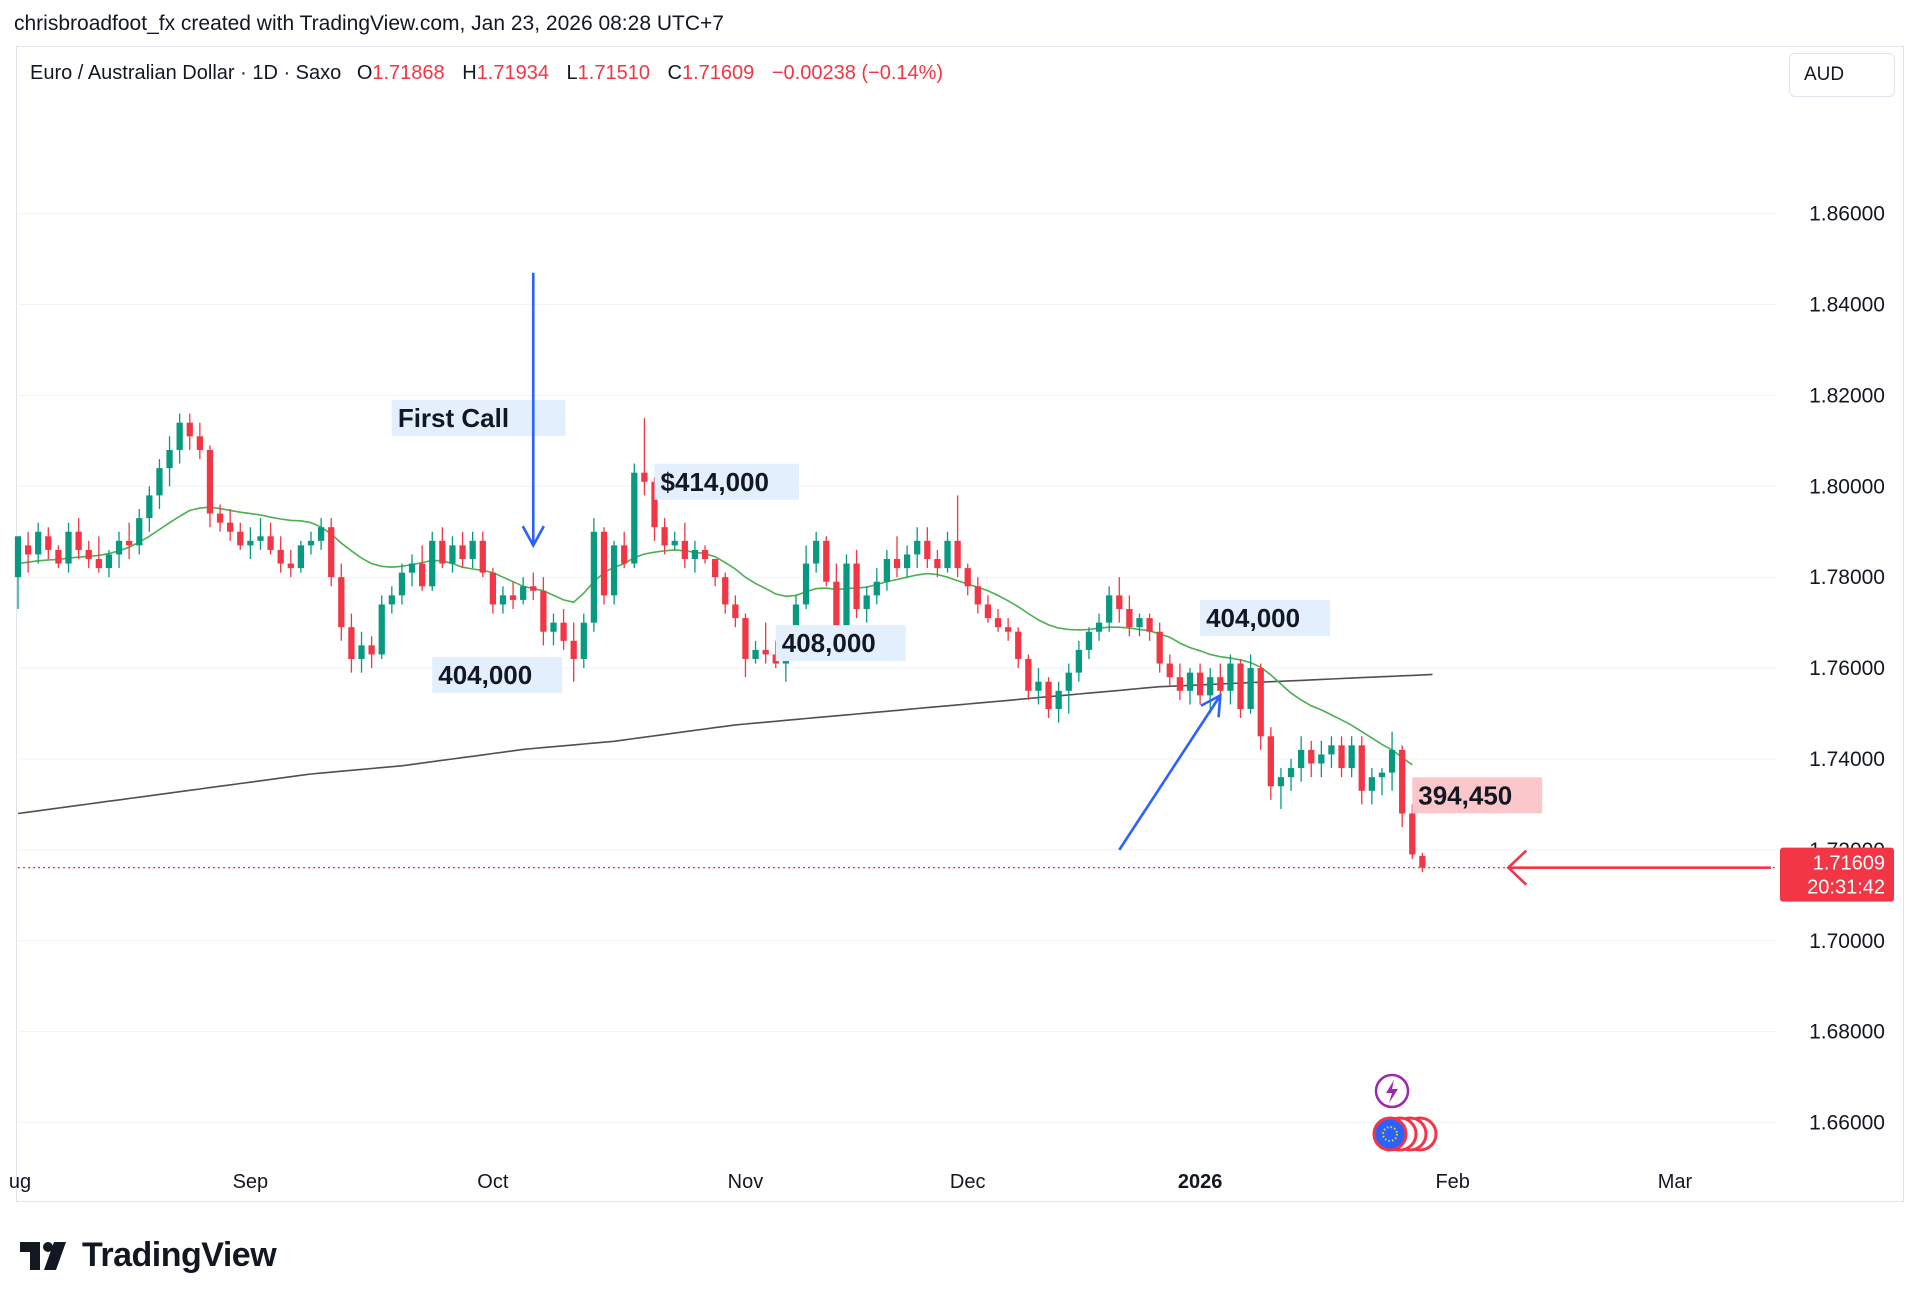 Image resolution: width=1920 pixels, height=1306 pixels. I want to click on tradingview-brand: TradingView, so click(148, 1255).